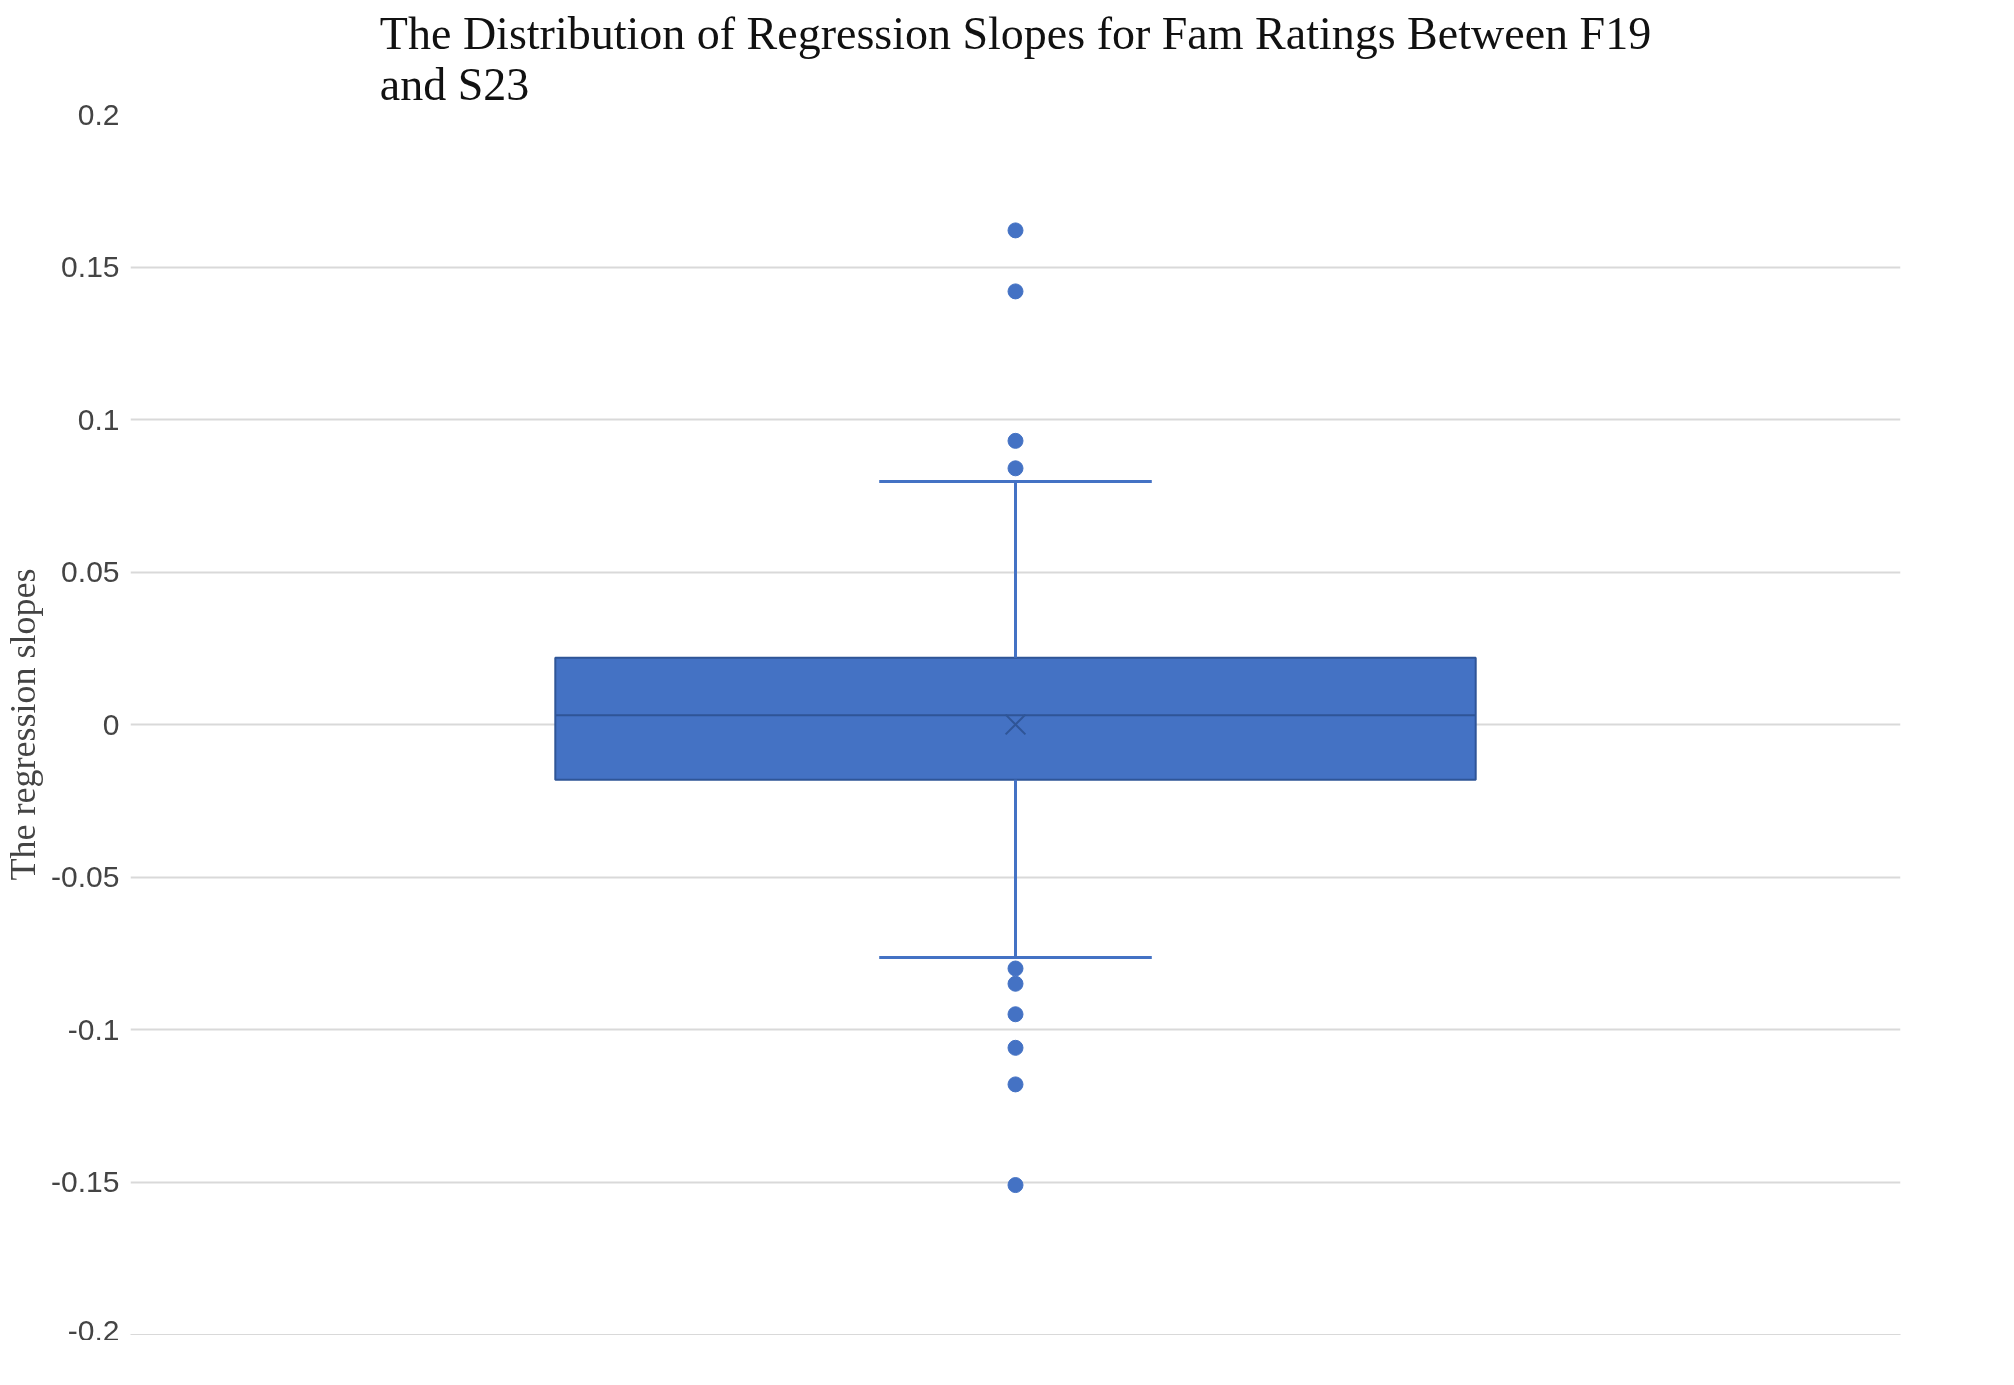 Image resolution: width=2014 pixels, height=1385 pixels. Describe the element at coordinates (93, 1330) in the screenshot. I see `y-tick-label: -0.2` at that location.